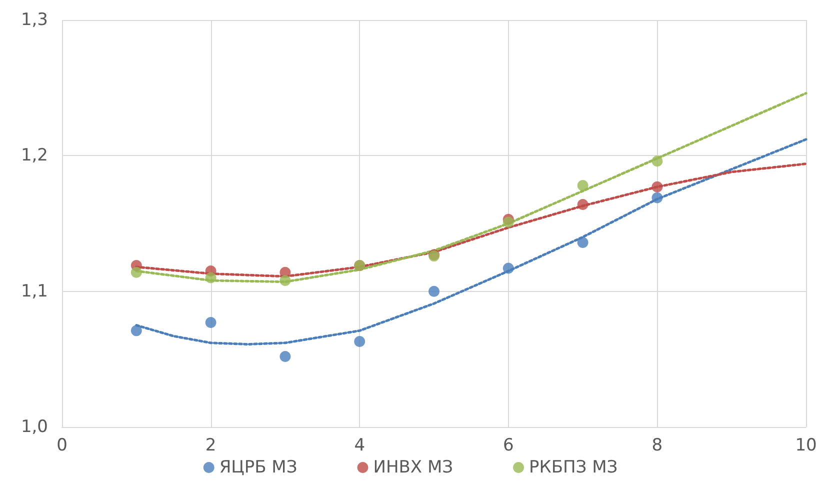 The height and width of the screenshot is (489, 821). What do you see at coordinates (360, 446) in the screenshot?
I see `x-tick-label: 4` at bounding box center [360, 446].